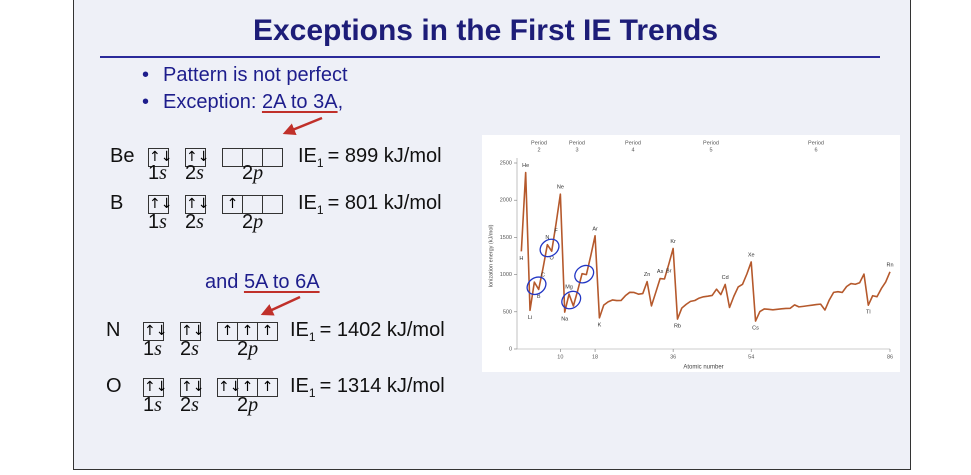 The height and width of the screenshot is (475, 971). I want to click on point-label: Kr, so click(673, 242).